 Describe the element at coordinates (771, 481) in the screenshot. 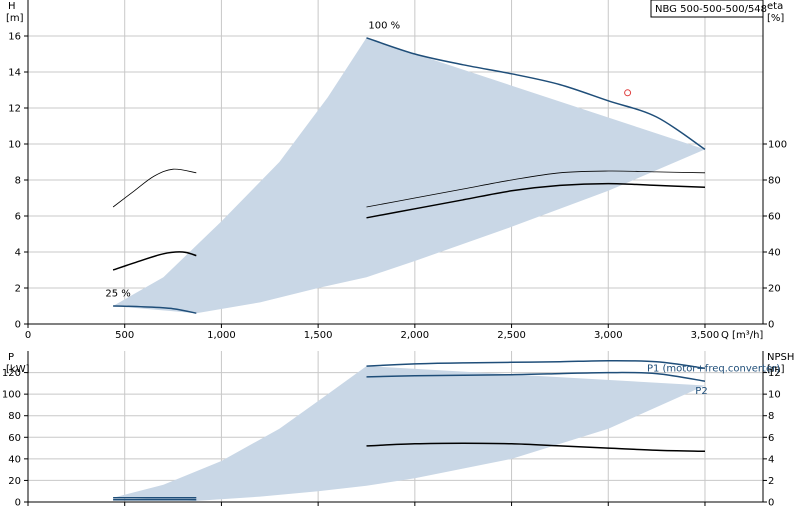

I see `right-tick-label-1-1: 2` at that location.